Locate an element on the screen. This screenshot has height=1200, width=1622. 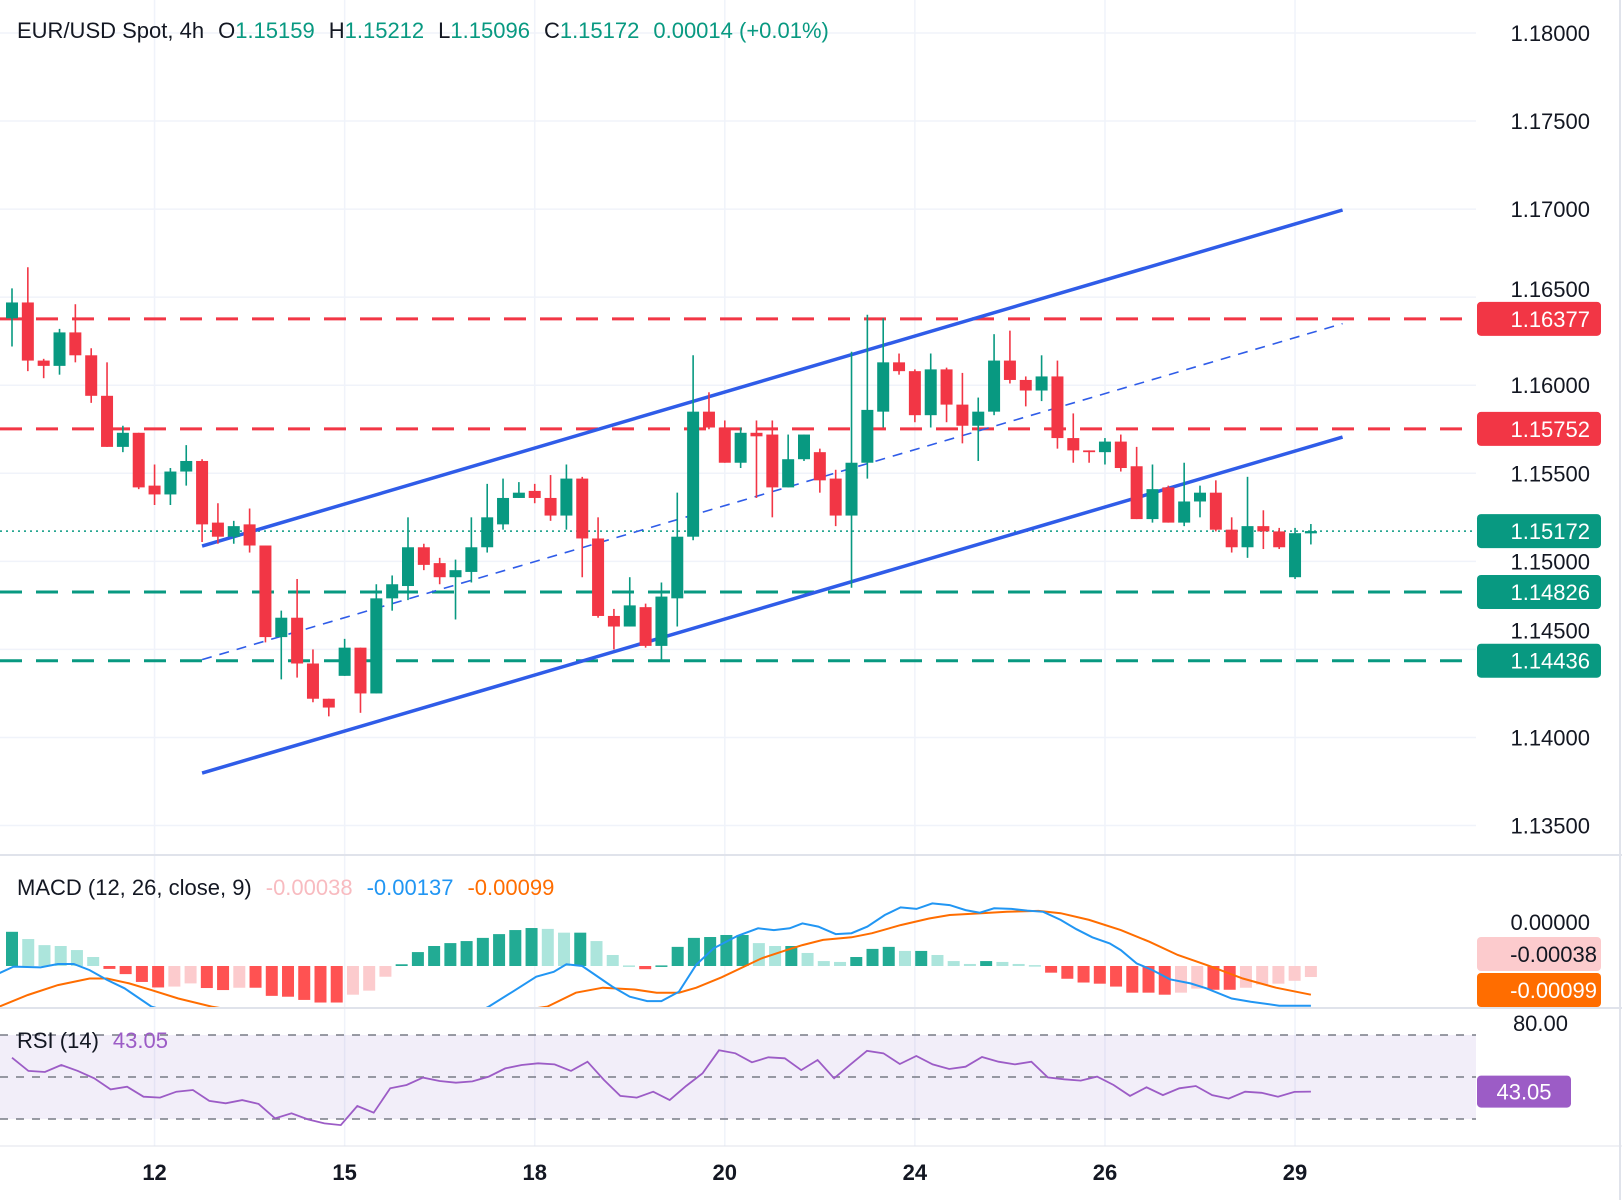
rsi-panel is located at coordinates (738, 1080).